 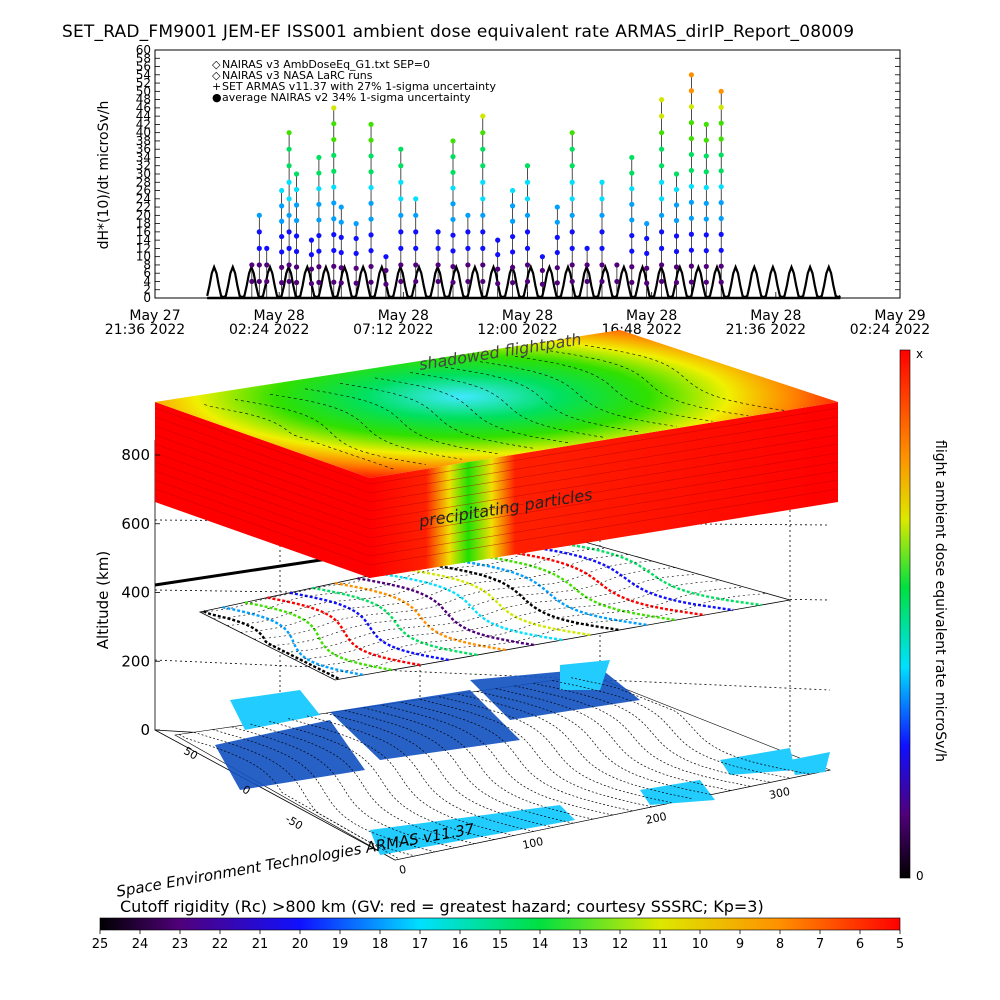 What do you see at coordinates (143, 191) in the screenshot?
I see `ts-y-tick-label: 26` at bounding box center [143, 191].